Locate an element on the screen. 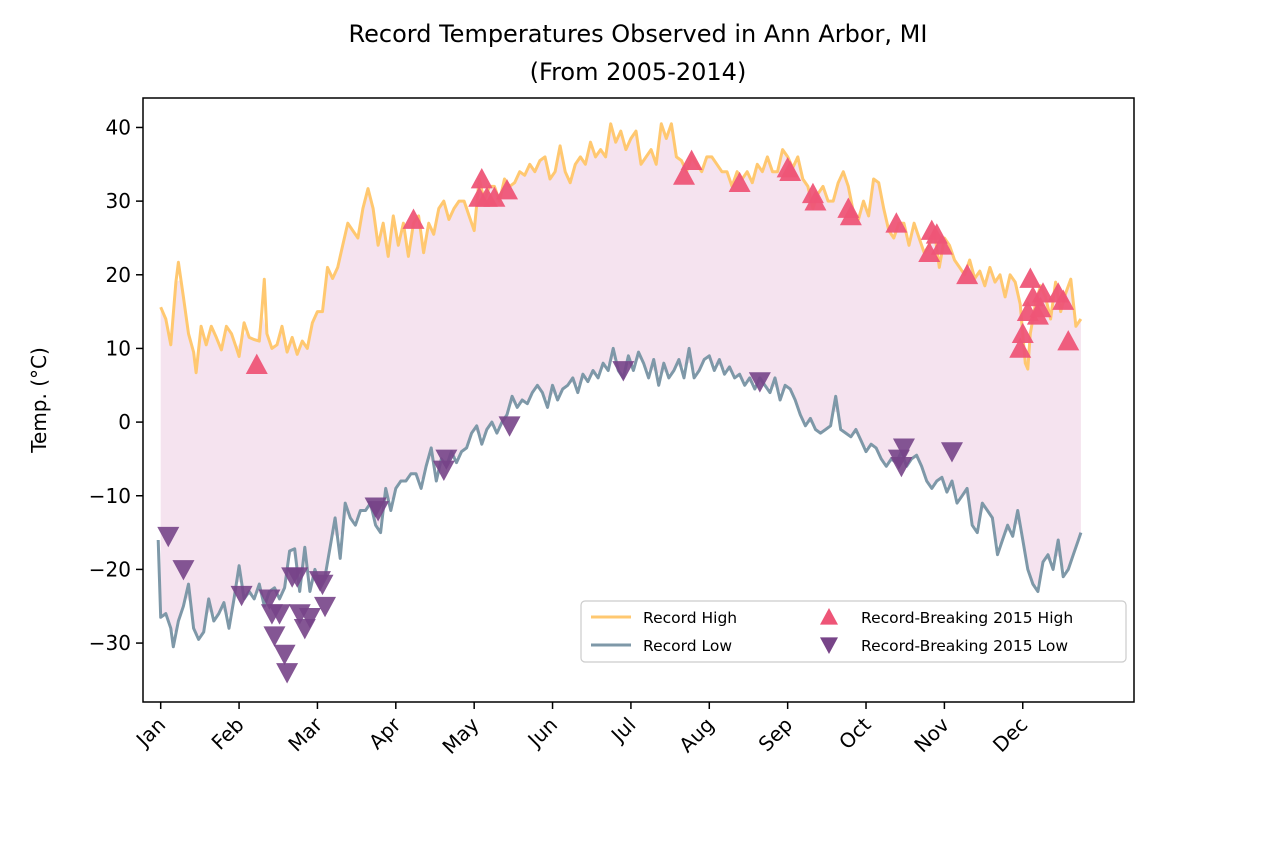 Image resolution: width=1272 pixels, height=850 pixels. x-tick-label-may: May is located at coordinates (460, 735).